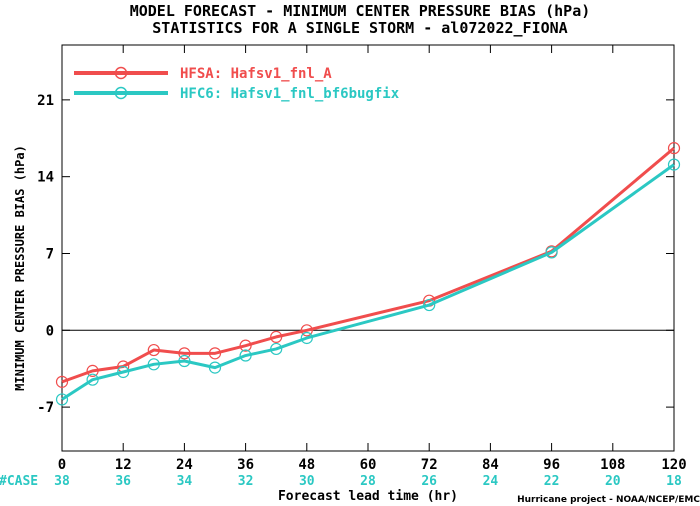 The image size is (700, 506). Describe the element at coordinates (368, 496) in the screenshot. I see `x-axis-label: Forecast lead time (hr)` at that location.